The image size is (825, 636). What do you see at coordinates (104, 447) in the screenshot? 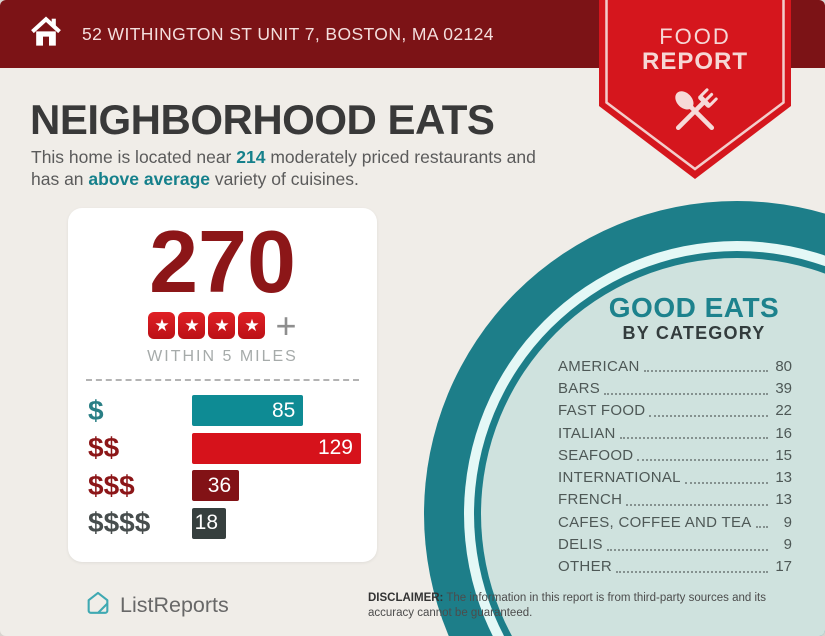
I see `price-tier-label: $$` at bounding box center [104, 447].